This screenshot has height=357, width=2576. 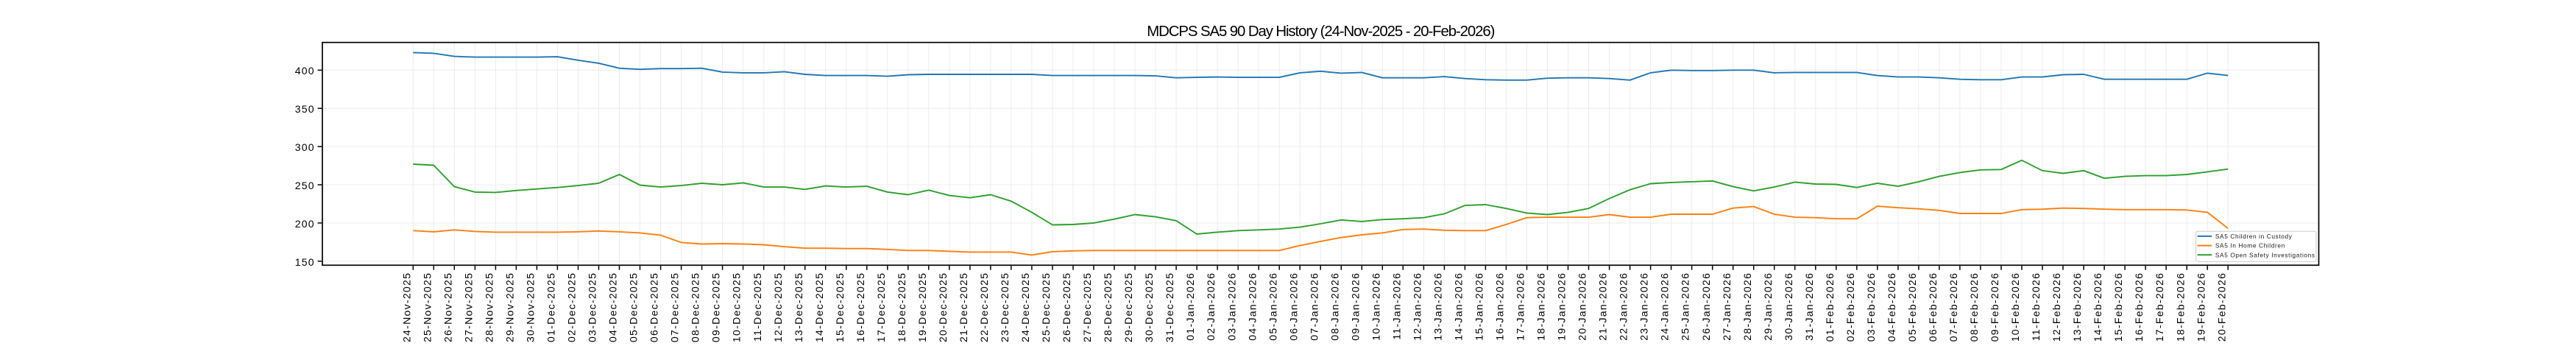 What do you see at coordinates (2056, 307) in the screenshot?
I see `svg-text: 12-Feb-2026` at bounding box center [2056, 307].